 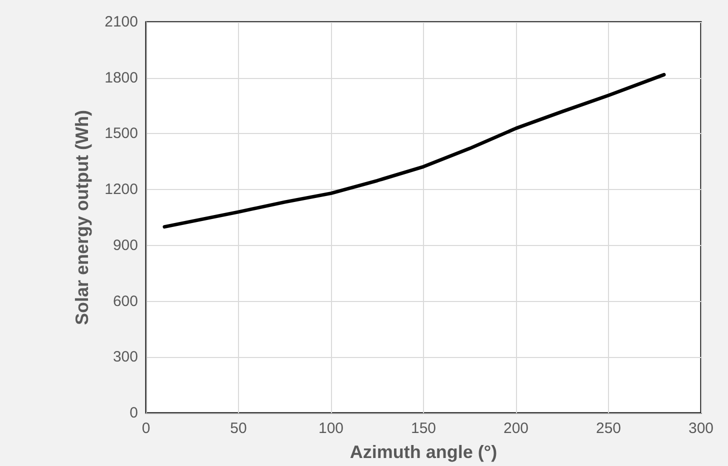 What do you see at coordinates (331, 428) in the screenshot?
I see `x-tick-label: 100` at bounding box center [331, 428].